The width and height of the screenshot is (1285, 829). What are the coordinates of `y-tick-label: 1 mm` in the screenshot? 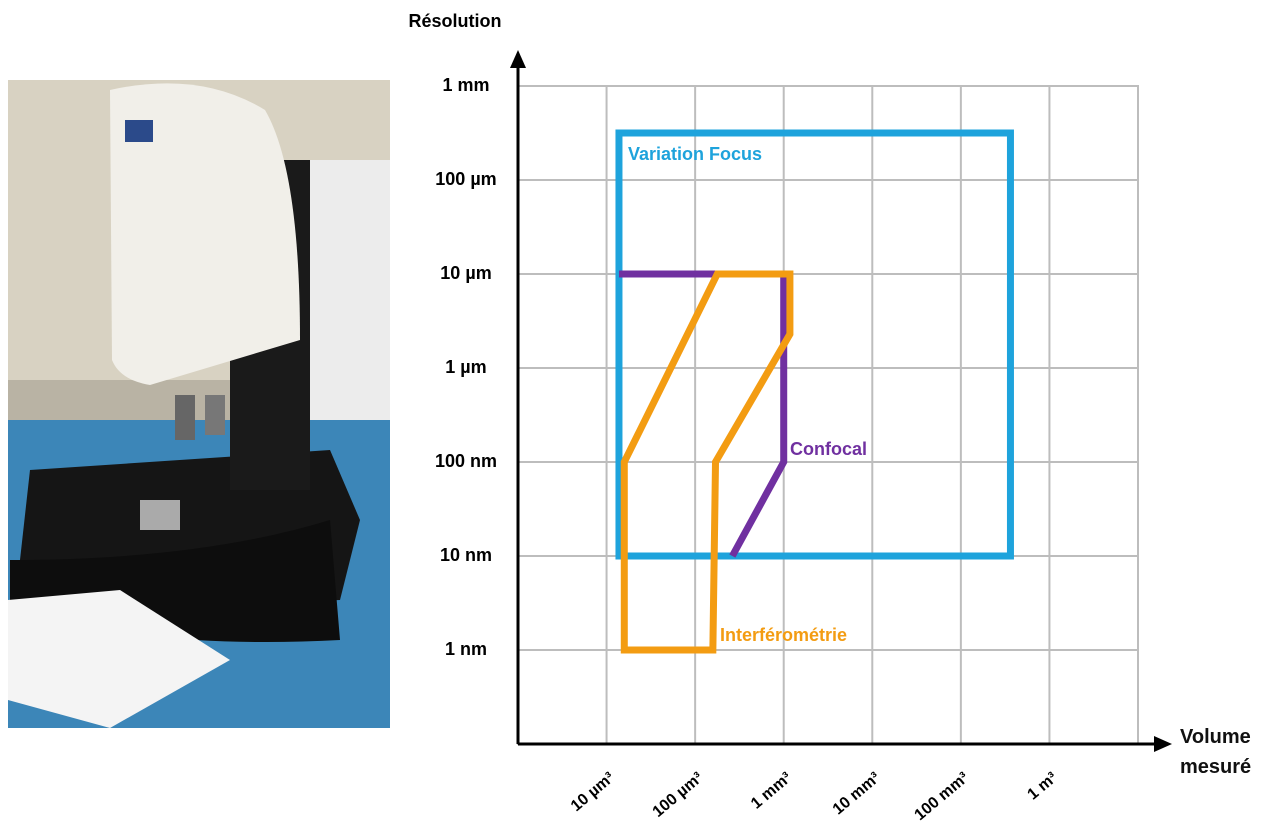 It's located at (465, 85).